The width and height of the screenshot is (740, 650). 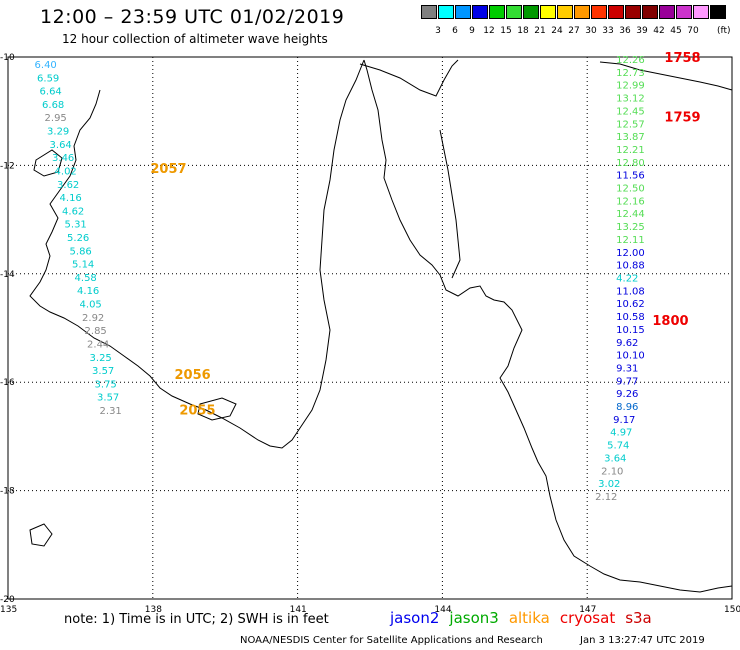 What do you see at coordinates (409, 78) in the screenshot?
I see `coast-new-guinea` at bounding box center [409, 78].